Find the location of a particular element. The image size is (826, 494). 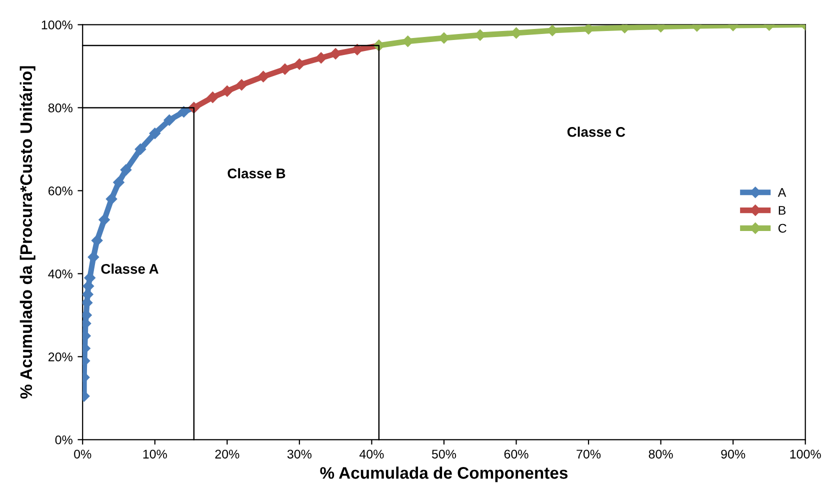

x-tick-label: 60% is located at coordinates (516, 454).